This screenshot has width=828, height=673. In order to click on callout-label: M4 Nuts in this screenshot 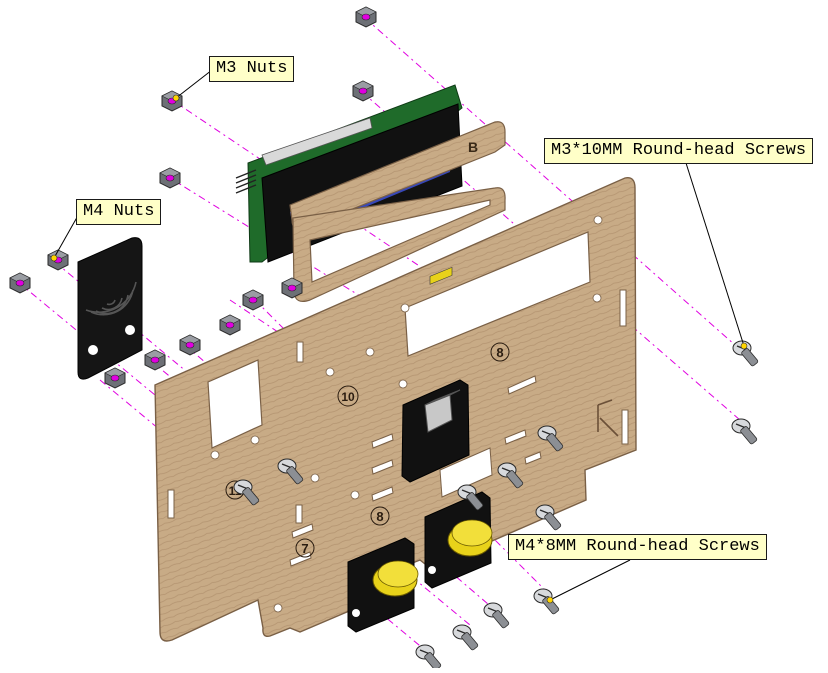, I will do `click(119, 211)`.